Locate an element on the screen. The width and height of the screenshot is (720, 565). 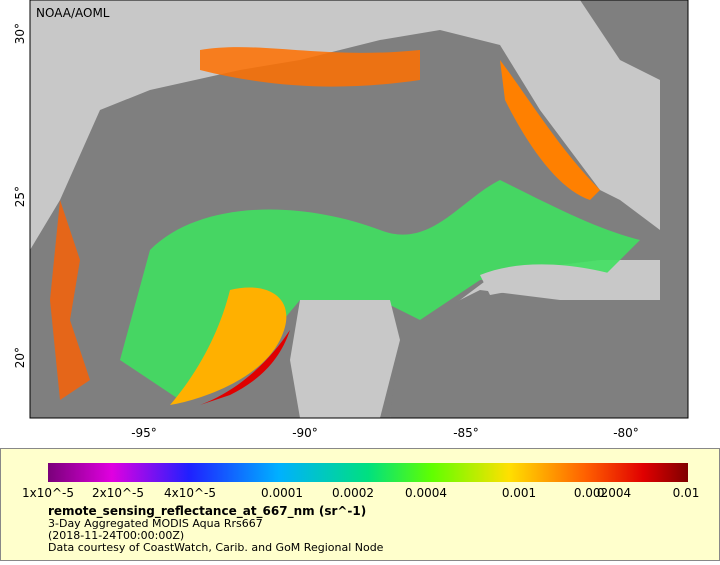
lat-label: 25° is located at coordinates (20, 196).